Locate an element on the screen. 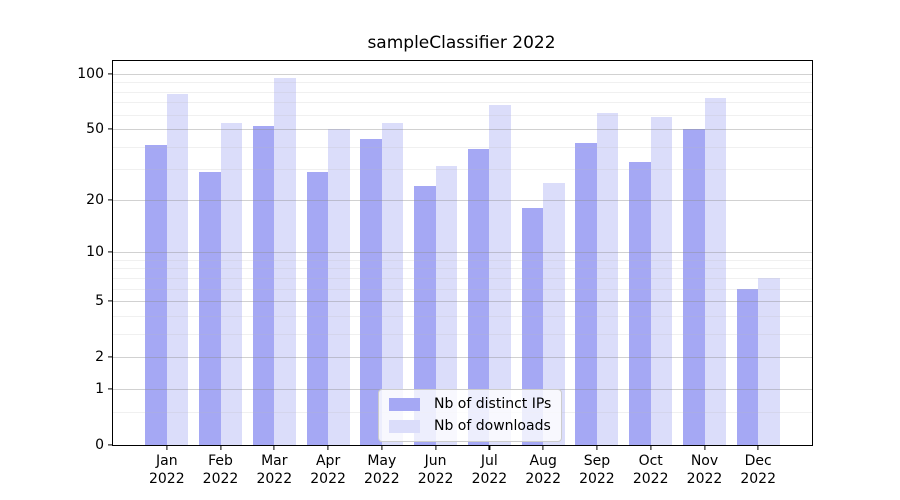 This screenshot has width=900, height=500. bar-nov-downloads is located at coordinates (715, 271).